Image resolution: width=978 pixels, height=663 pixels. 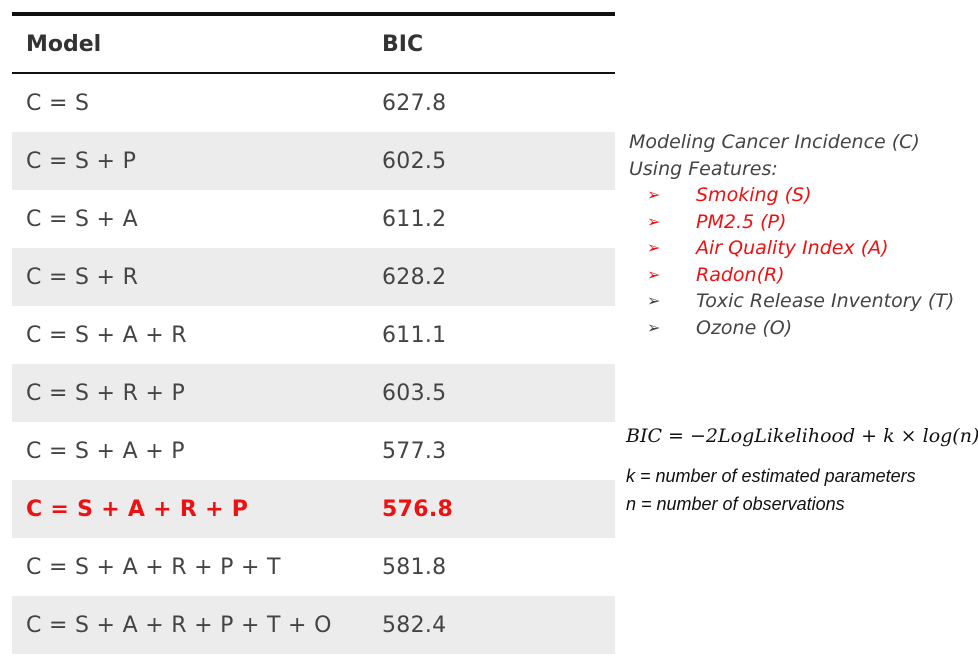 I want to click on table-row: C = S + R + P 603.5, so click(x=313, y=393).